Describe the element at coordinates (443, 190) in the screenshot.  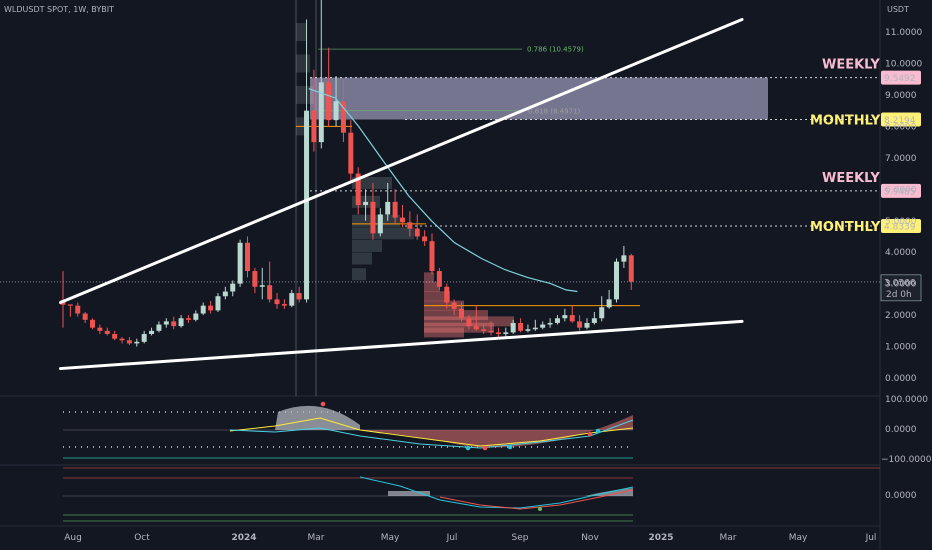
I see `moving-average-line` at that location.